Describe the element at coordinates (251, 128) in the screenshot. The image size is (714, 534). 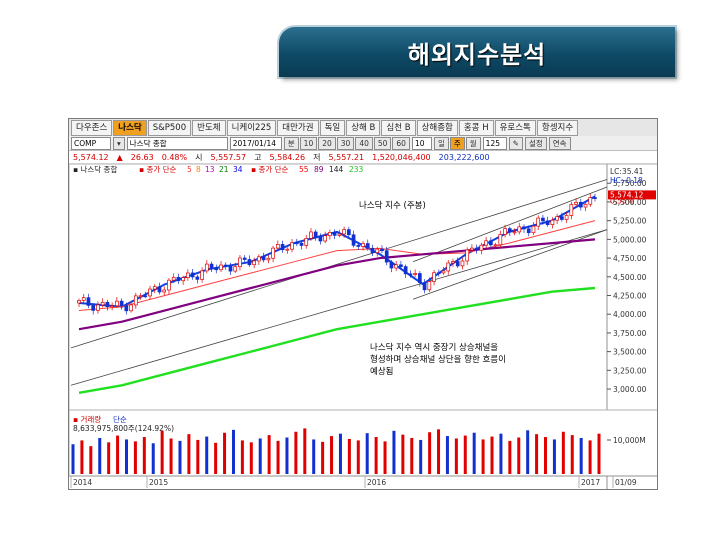
I see `tab-4: 니케이225` at that location.